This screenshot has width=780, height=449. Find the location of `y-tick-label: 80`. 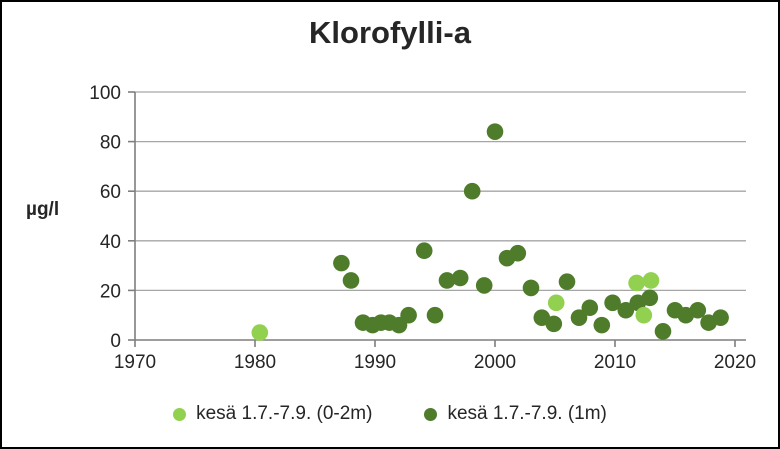

y-tick-label: 80 is located at coordinates (110, 143).